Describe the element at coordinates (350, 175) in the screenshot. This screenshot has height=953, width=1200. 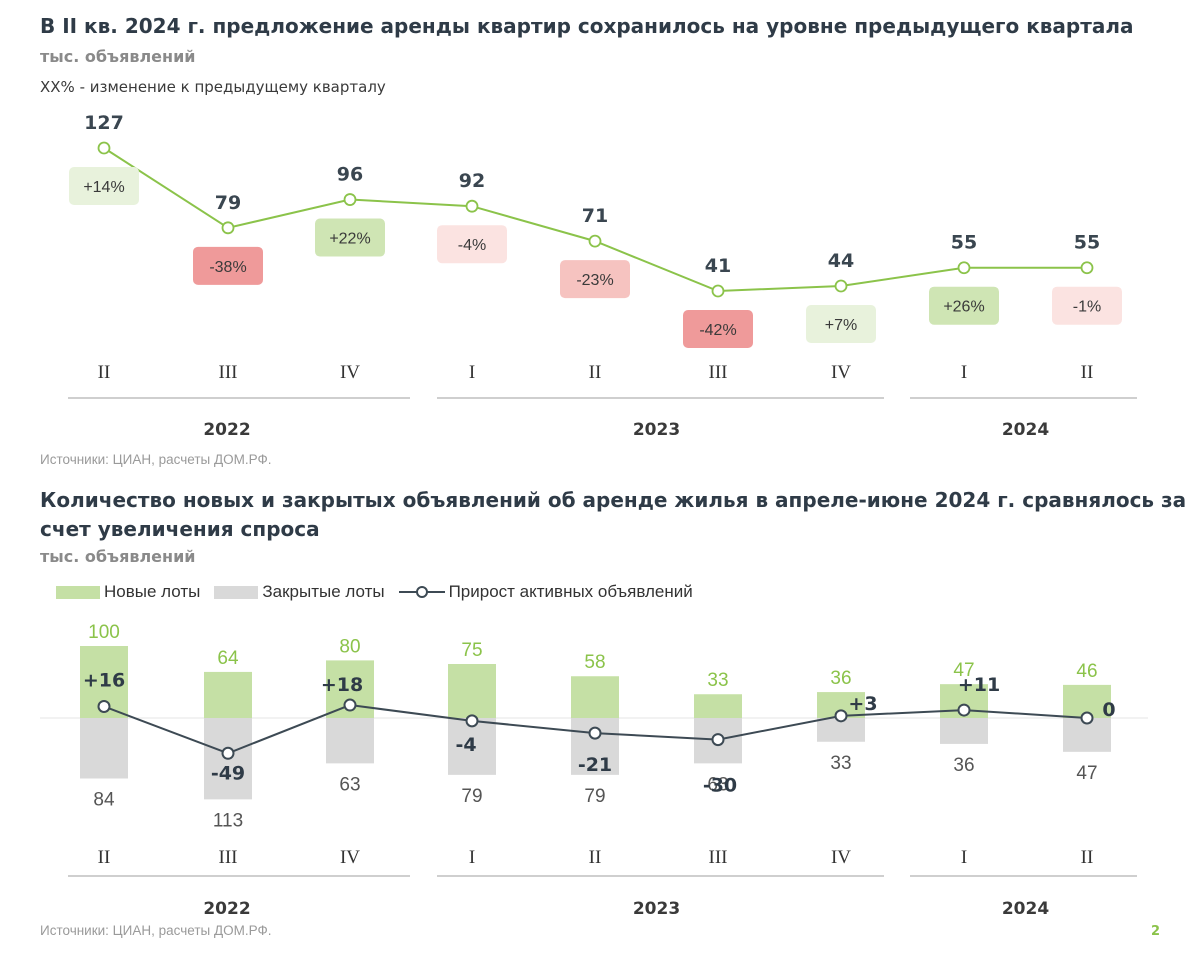
I see `chart1-value-label: 96` at that location.